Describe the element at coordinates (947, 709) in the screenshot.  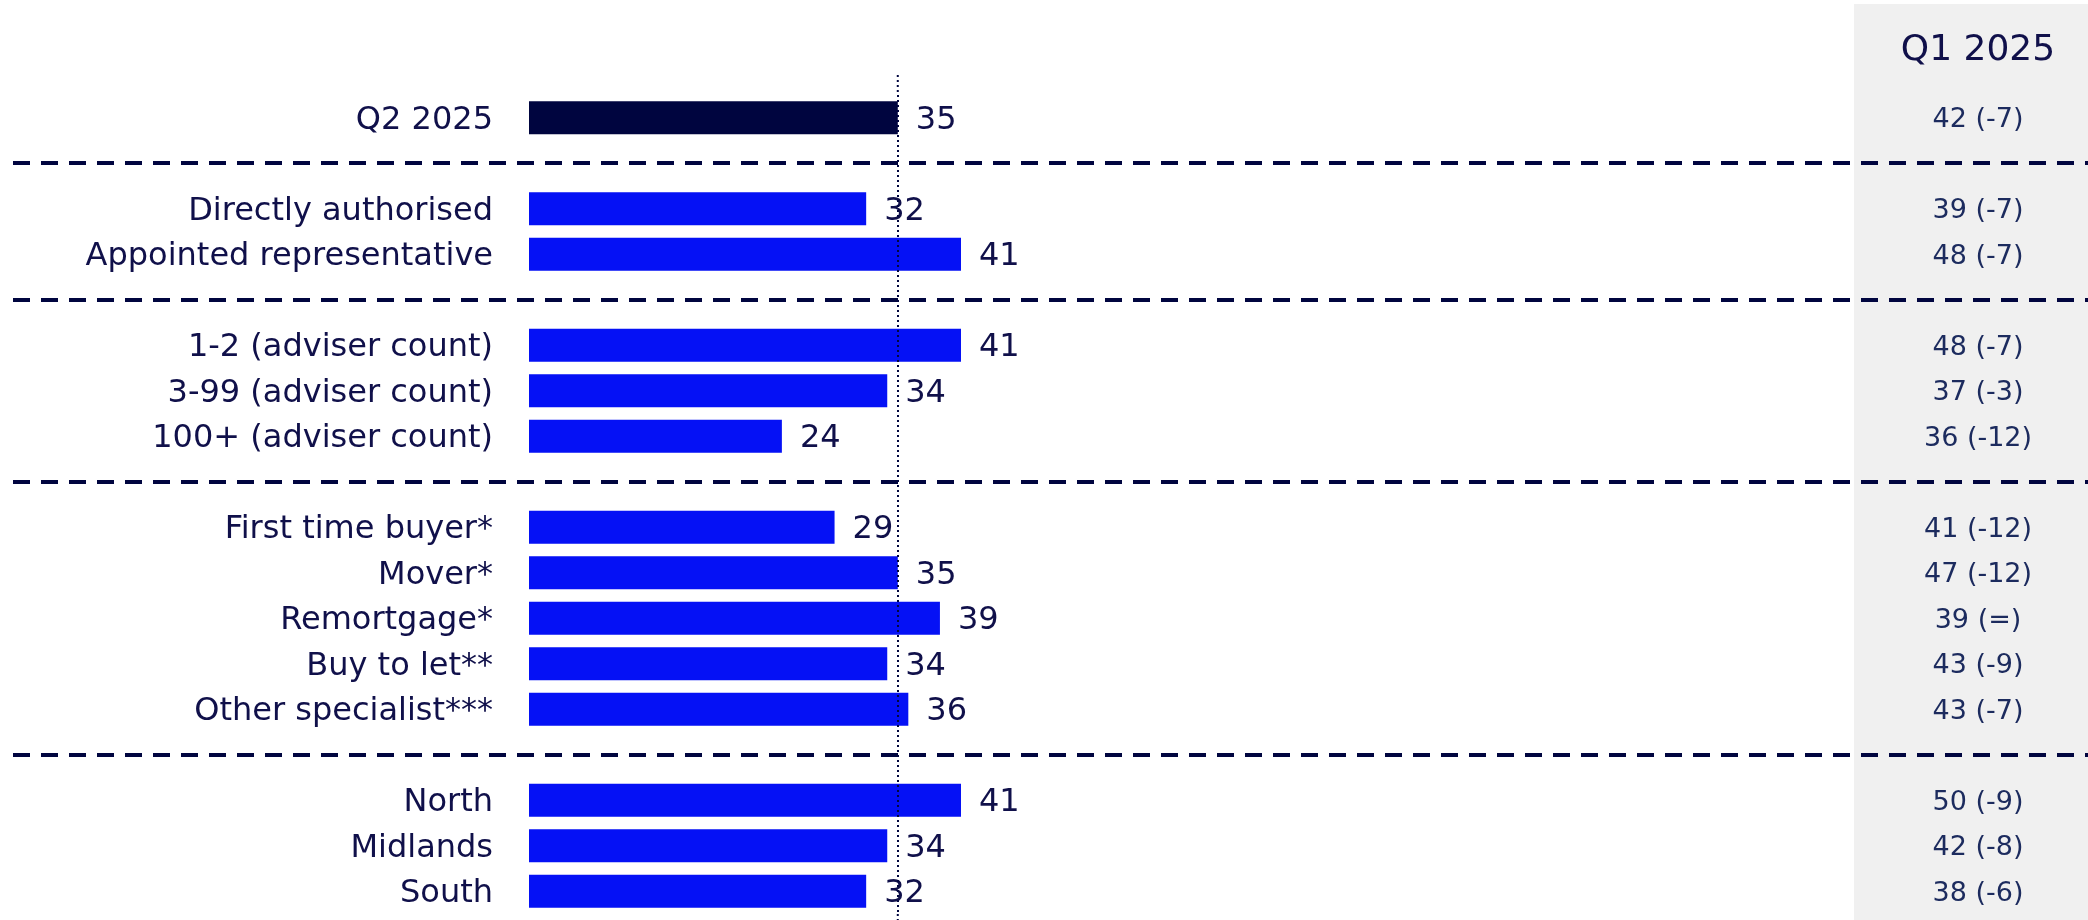
I see `data-label: 36` at that location.